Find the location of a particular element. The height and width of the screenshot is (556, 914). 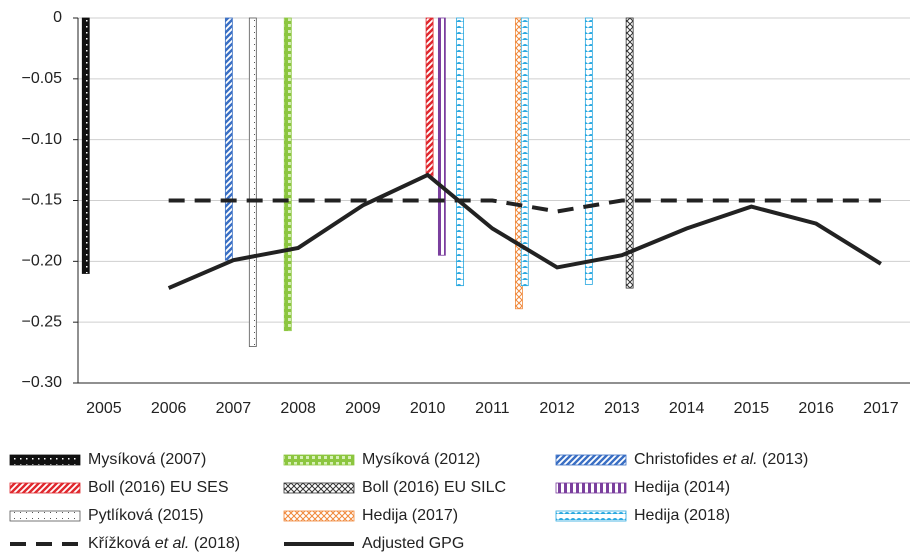

legend-label: Boll (2016) EU SILC is located at coordinates (434, 487).